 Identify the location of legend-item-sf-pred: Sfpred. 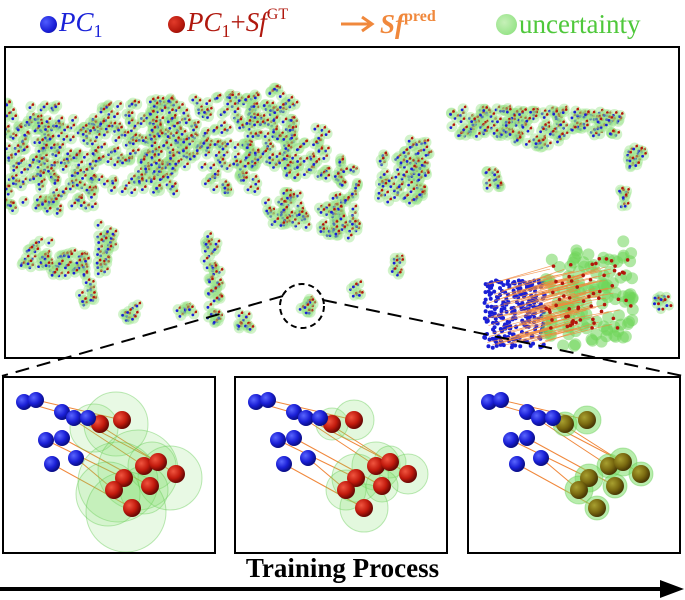
(388, 24).